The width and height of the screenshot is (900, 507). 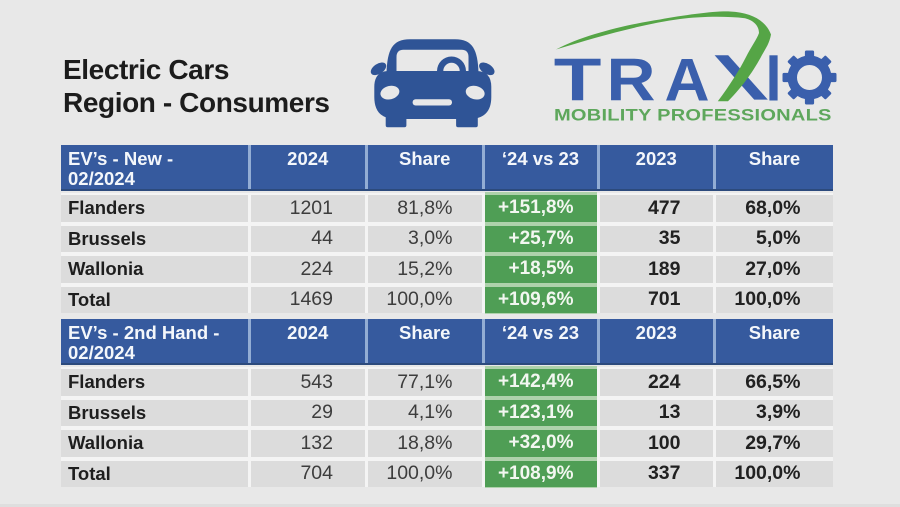 What do you see at coordinates (578, 79) in the screenshot?
I see `svg-text: T` at bounding box center [578, 79].